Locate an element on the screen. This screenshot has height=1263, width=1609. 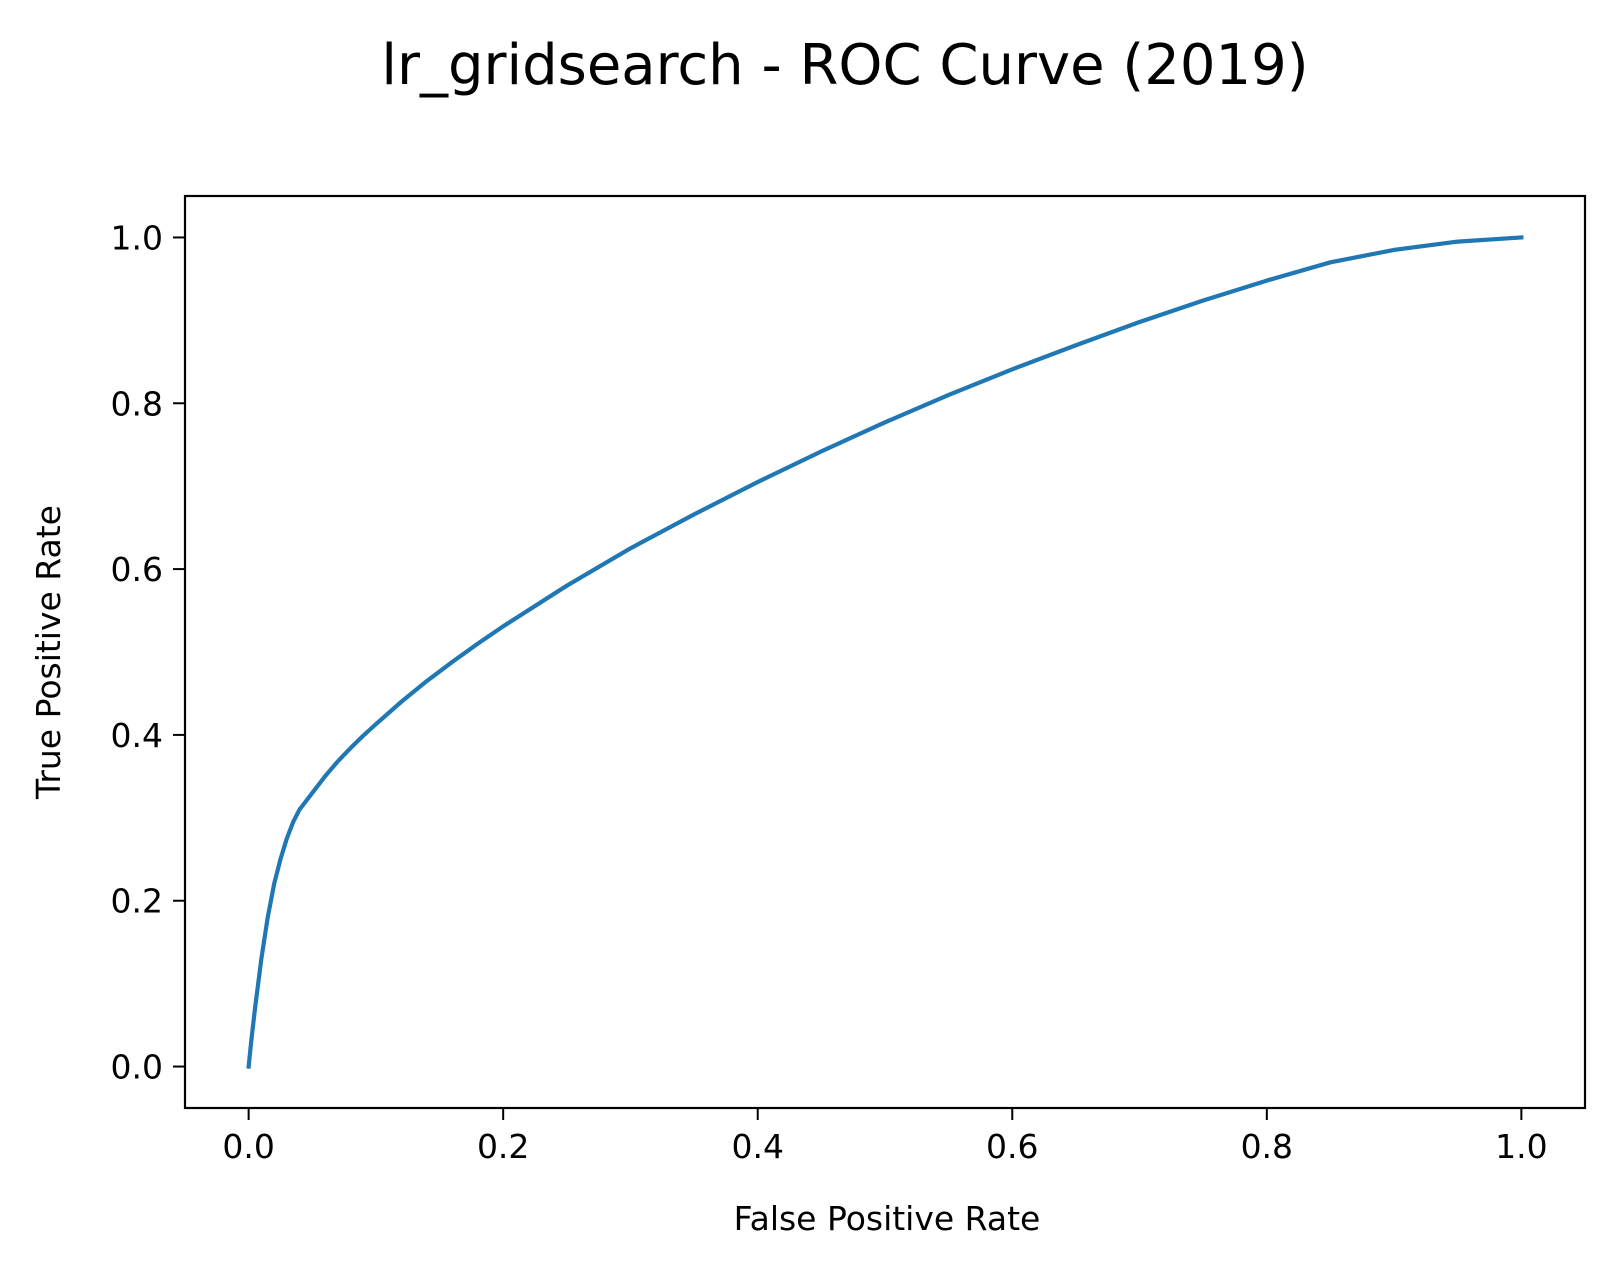
y-tick-label: 0.8 is located at coordinates (137, 403).